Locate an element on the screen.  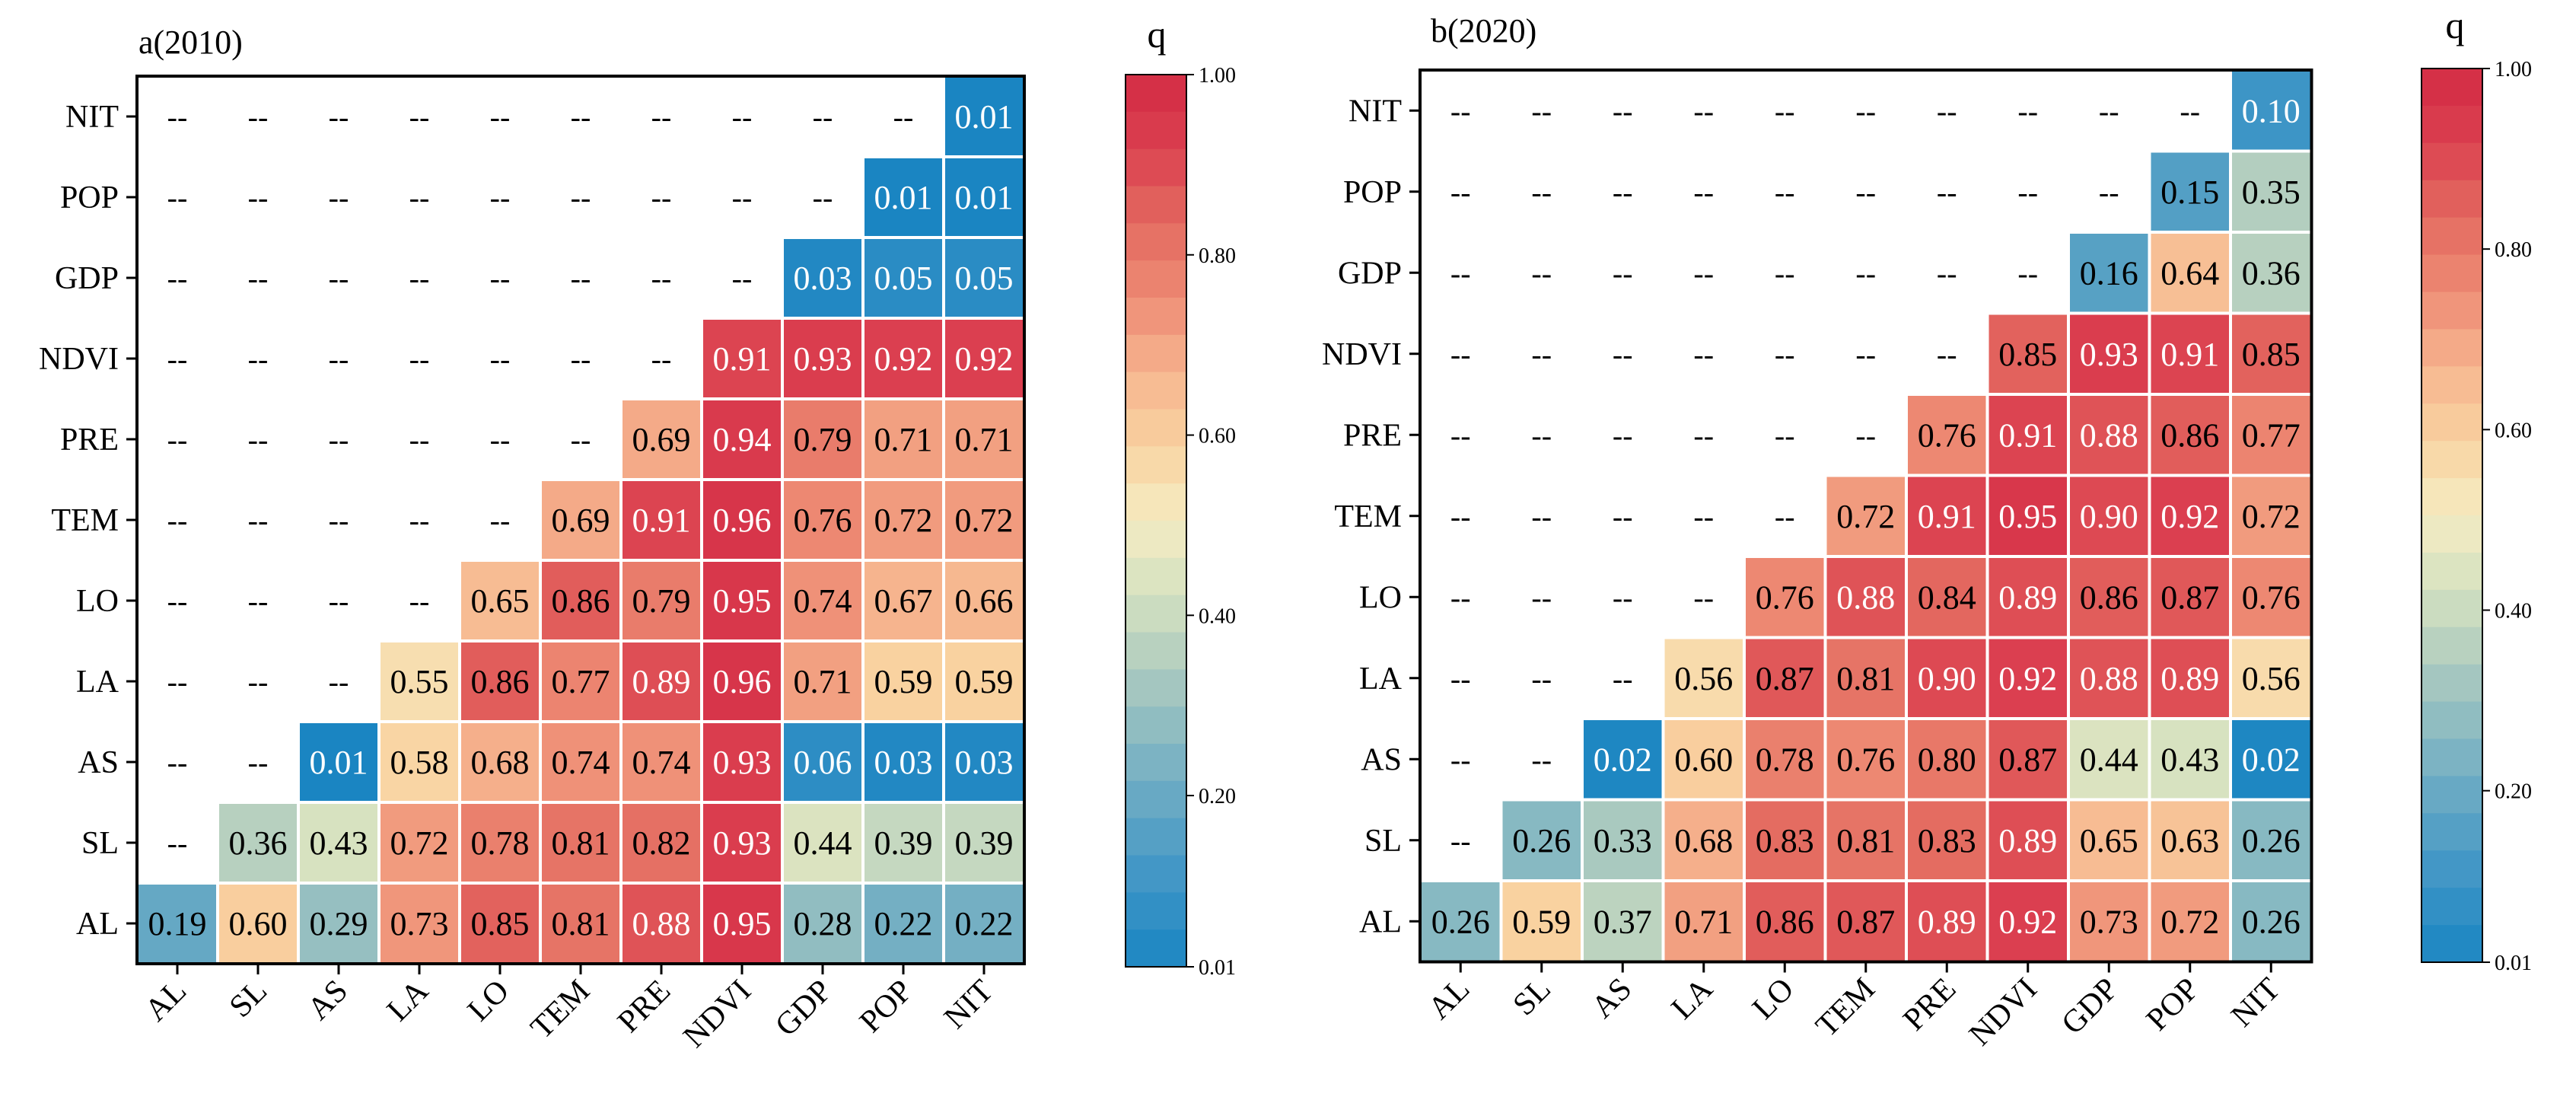
cell-value-label: 0.76 is located at coordinates (1865, 759).